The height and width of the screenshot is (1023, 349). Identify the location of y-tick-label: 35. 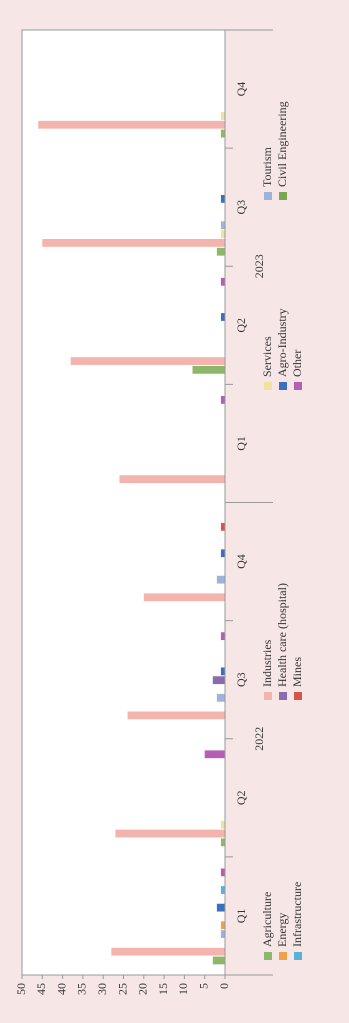
(82, 989).